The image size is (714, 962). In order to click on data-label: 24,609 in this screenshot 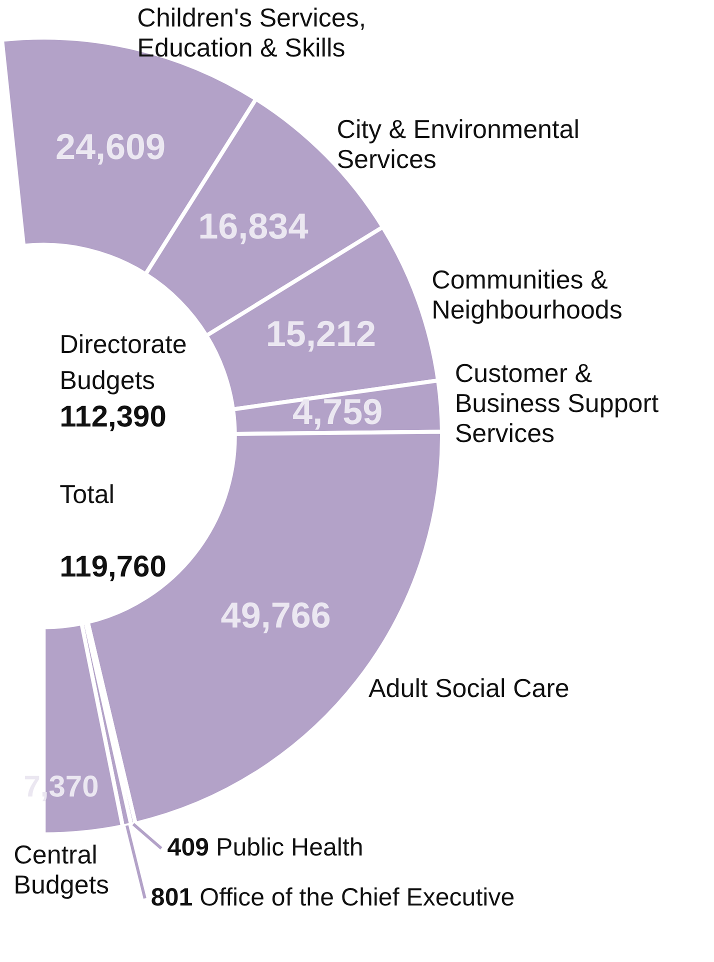, I will do `click(110, 146)`.